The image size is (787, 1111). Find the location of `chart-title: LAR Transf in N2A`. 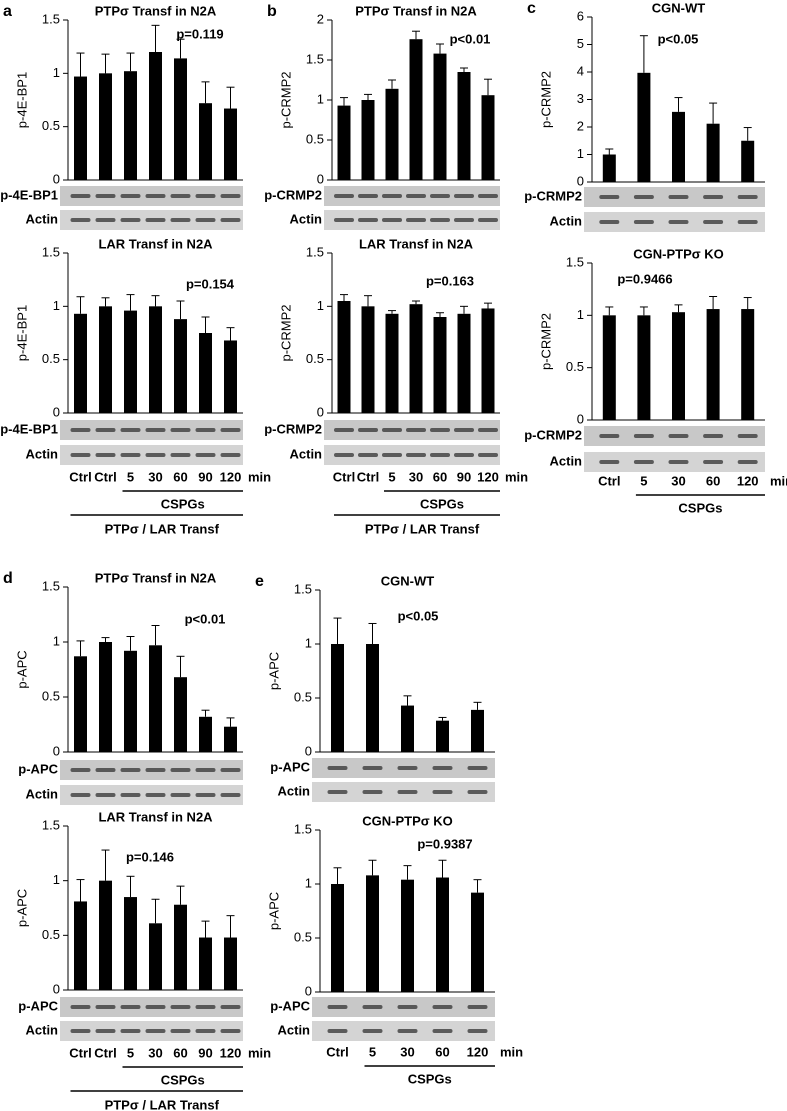

chart-title: LAR Transf in N2A is located at coordinates (416, 243).